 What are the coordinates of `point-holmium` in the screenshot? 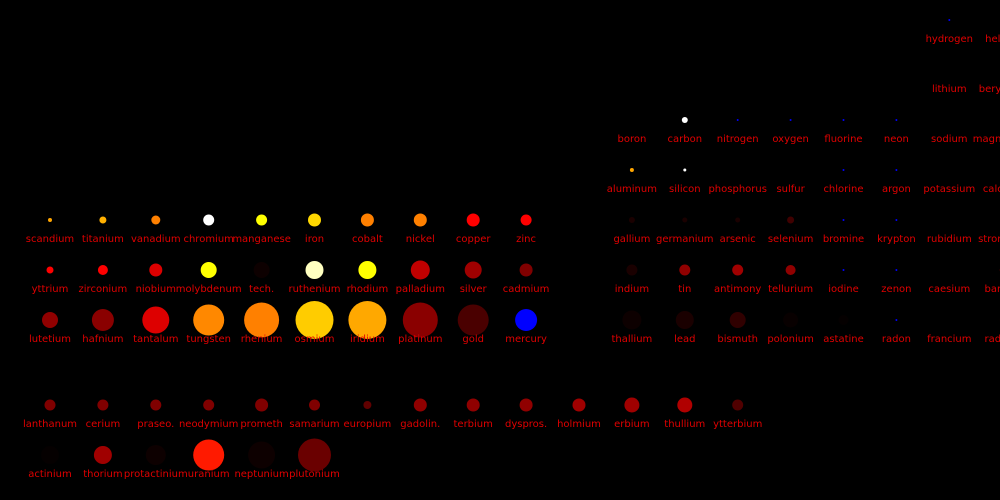 It's located at (579, 405).